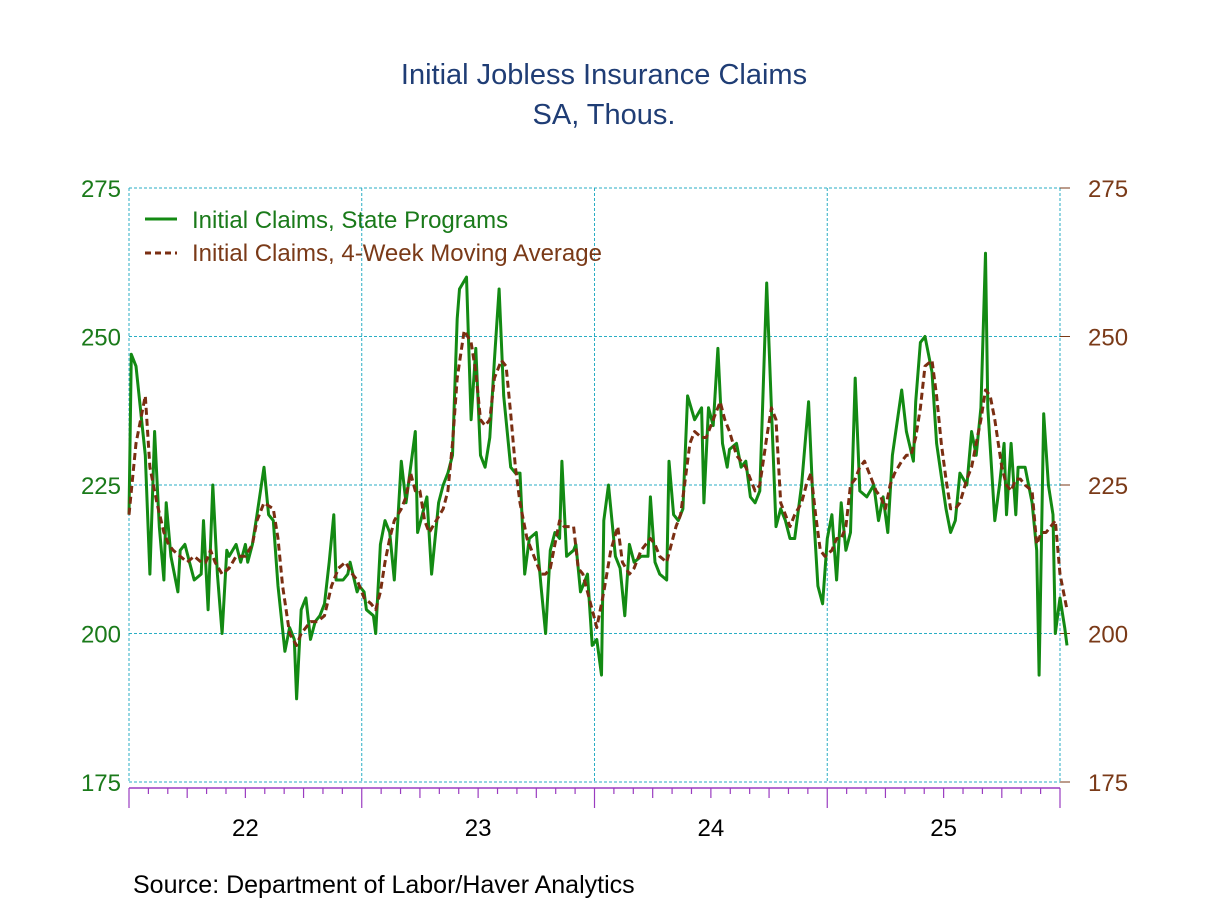  What do you see at coordinates (101, 189) in the screenshot?
I see `y-tick-label-left: 275` at bounding box center [101, 189].